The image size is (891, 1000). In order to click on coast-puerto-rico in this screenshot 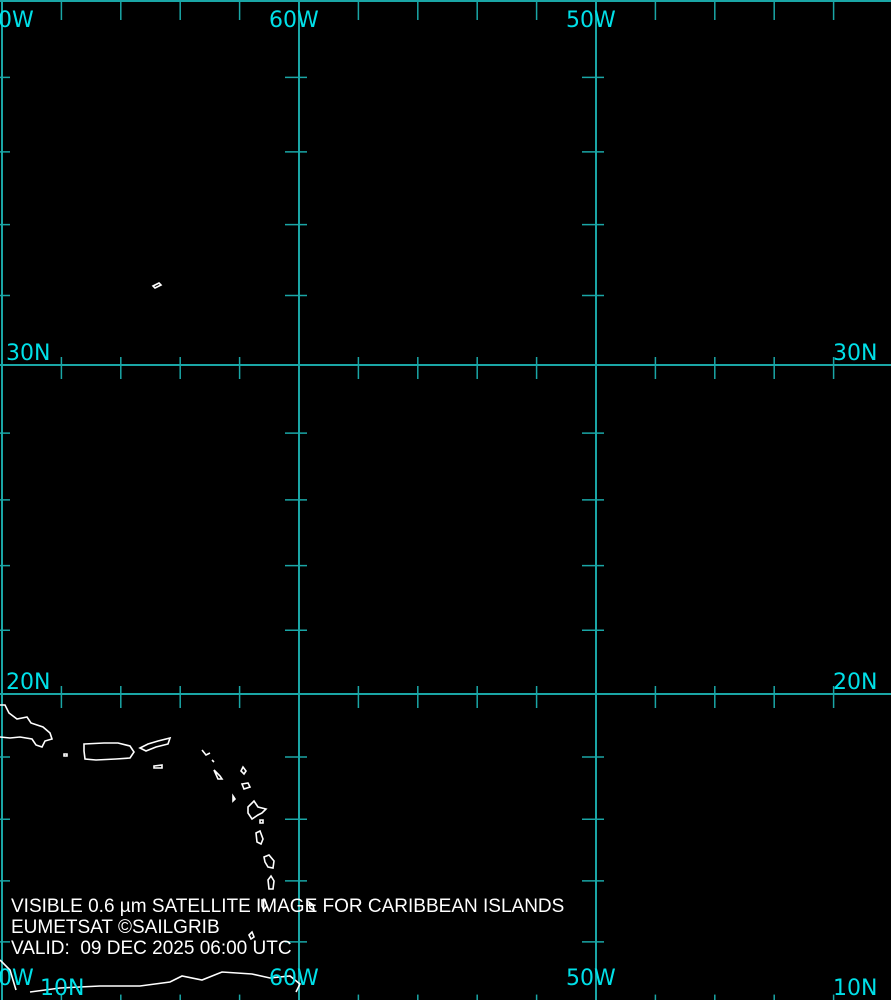, I will do `click(109, 751)`.